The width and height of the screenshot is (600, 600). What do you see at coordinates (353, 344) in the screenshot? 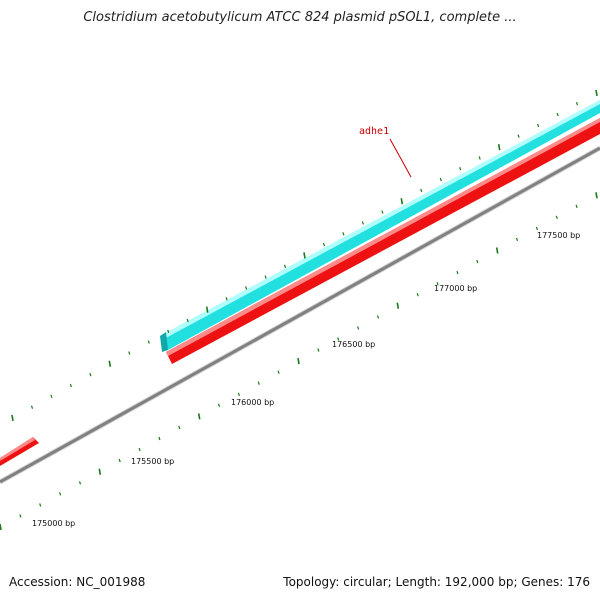
I see `position-label: 176500 bp` at bounding box center [353, 344].